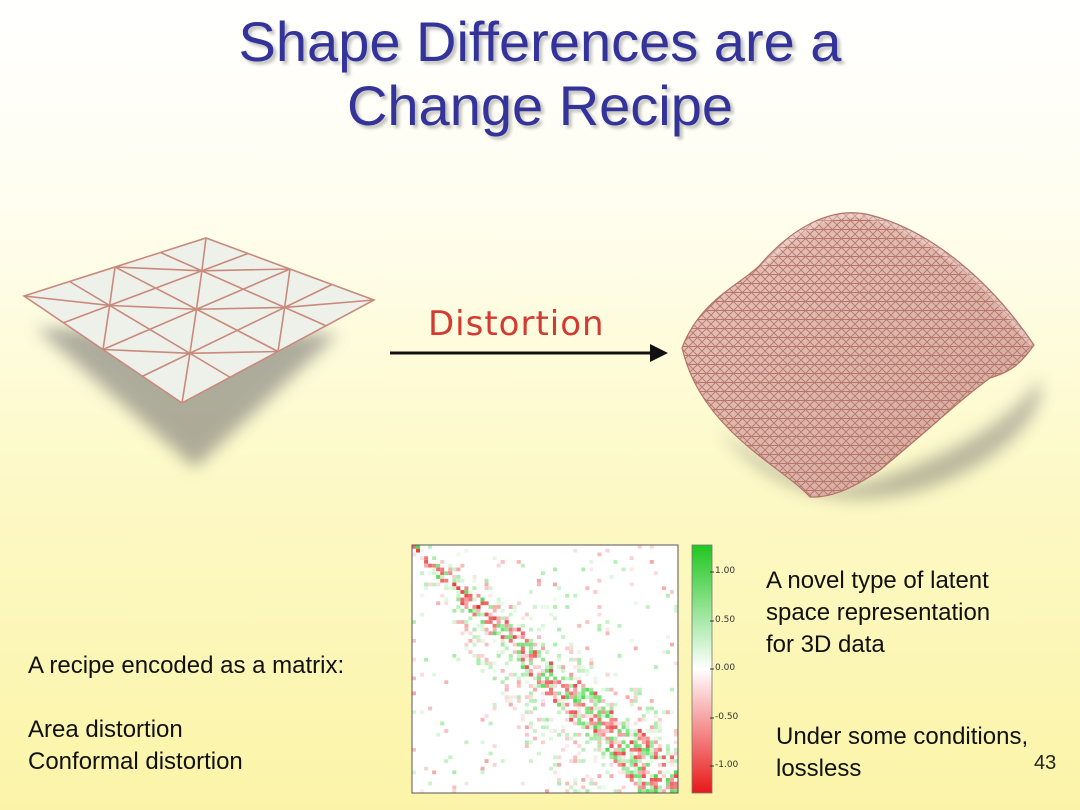  What do you see at coordinates (819, 768) in the screenshot?
I see `condition-text-line-2: lossless` at bounding box center [819, 768].